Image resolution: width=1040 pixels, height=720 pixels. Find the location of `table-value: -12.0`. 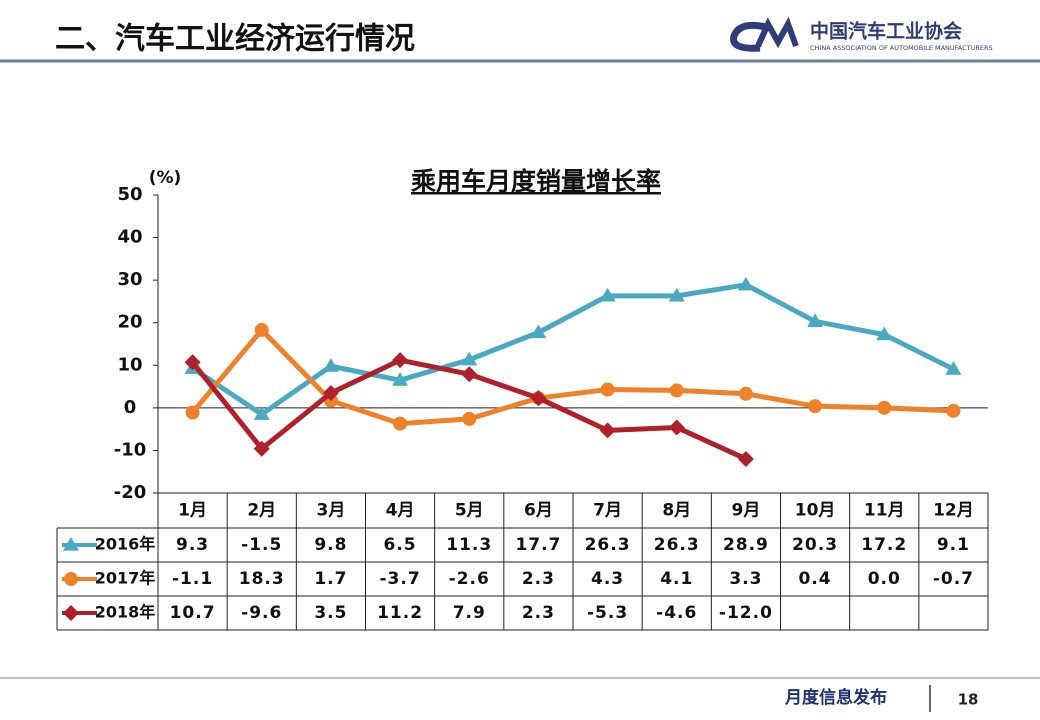

table-value: -12.0 is located at coordinates (746, 613).